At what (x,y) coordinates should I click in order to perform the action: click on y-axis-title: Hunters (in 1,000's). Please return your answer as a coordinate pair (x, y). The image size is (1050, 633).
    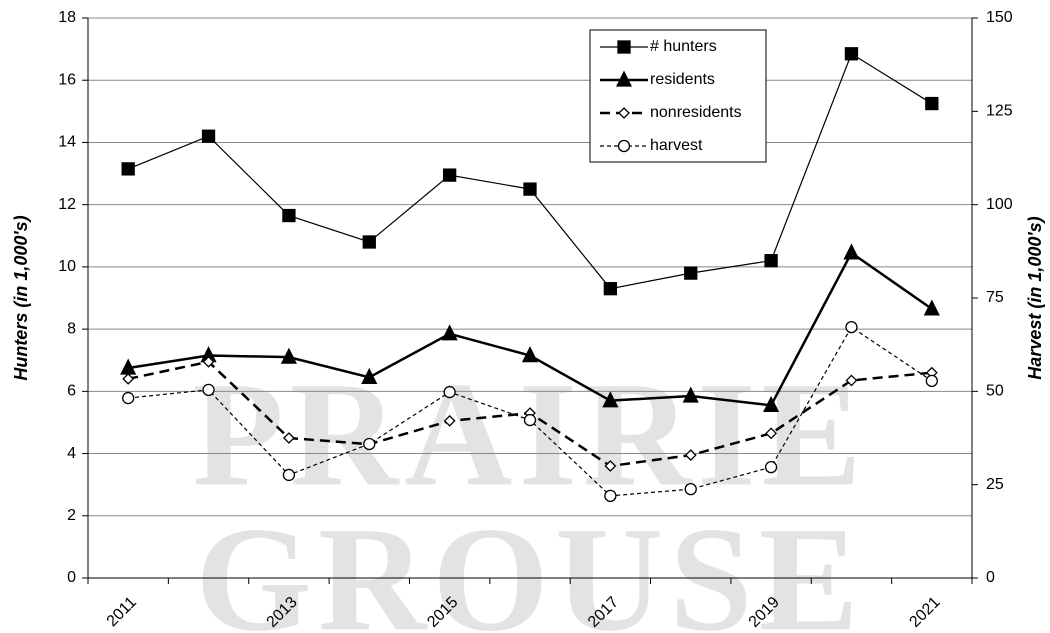
    Looking at the image, I should click on (21, 297).